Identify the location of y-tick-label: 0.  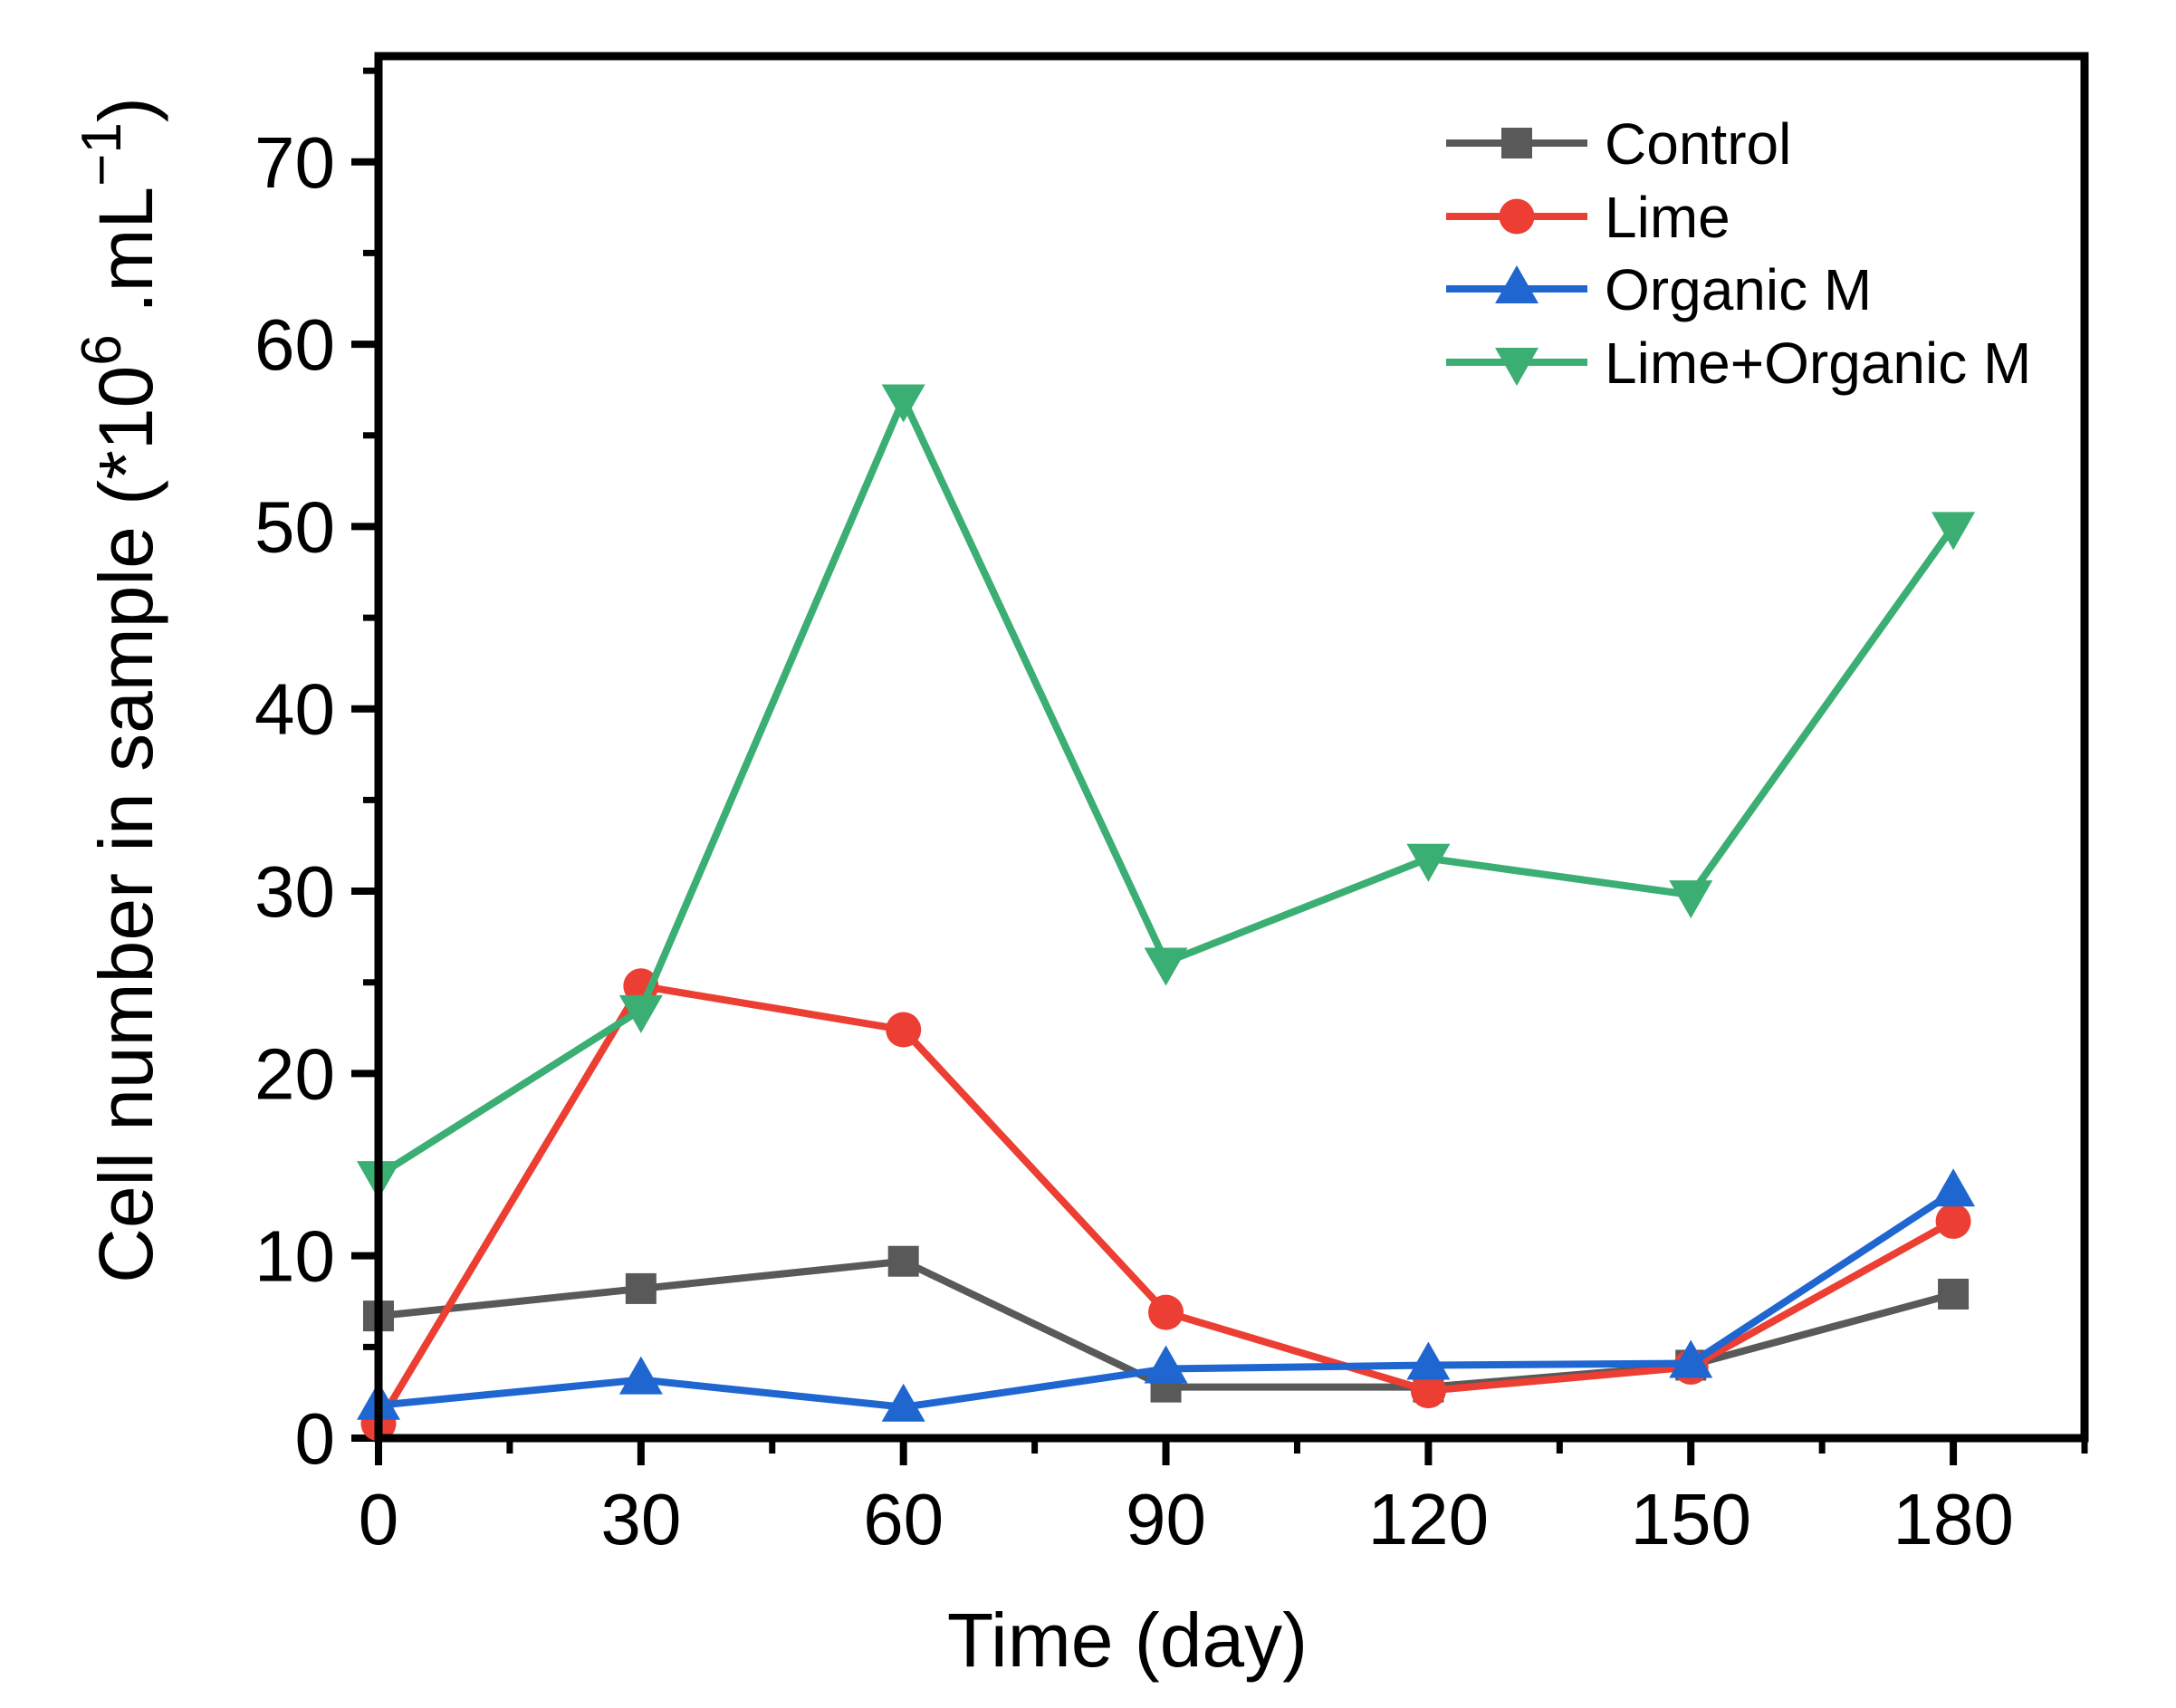
(315, 1438).